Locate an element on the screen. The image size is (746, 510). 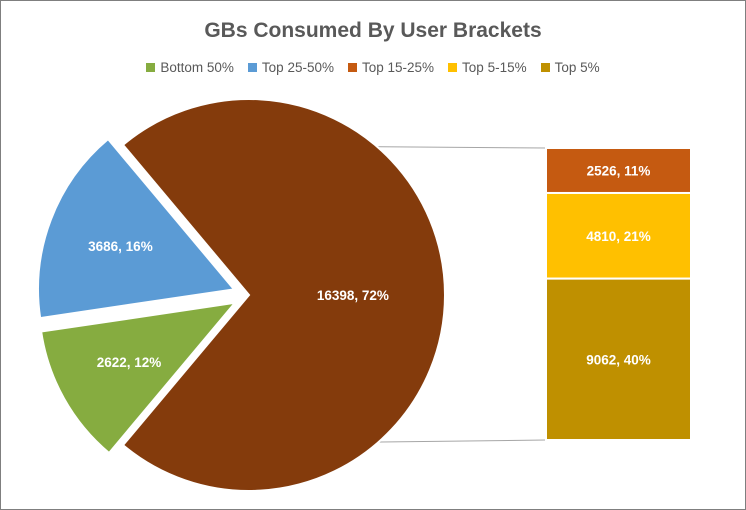
data-label-other: 16398, 72% is located at coordinates (353, 295).